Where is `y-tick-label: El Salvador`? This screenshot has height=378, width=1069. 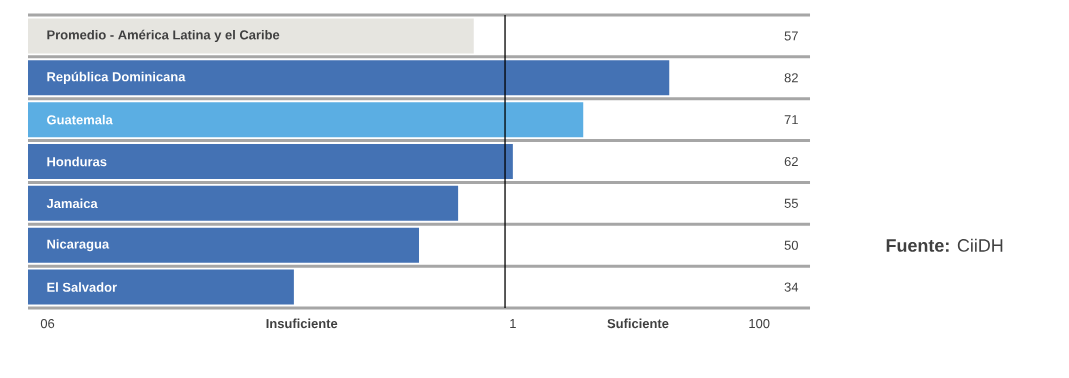 y-tick-label: El Salvador is located at coordinates (82, 287).